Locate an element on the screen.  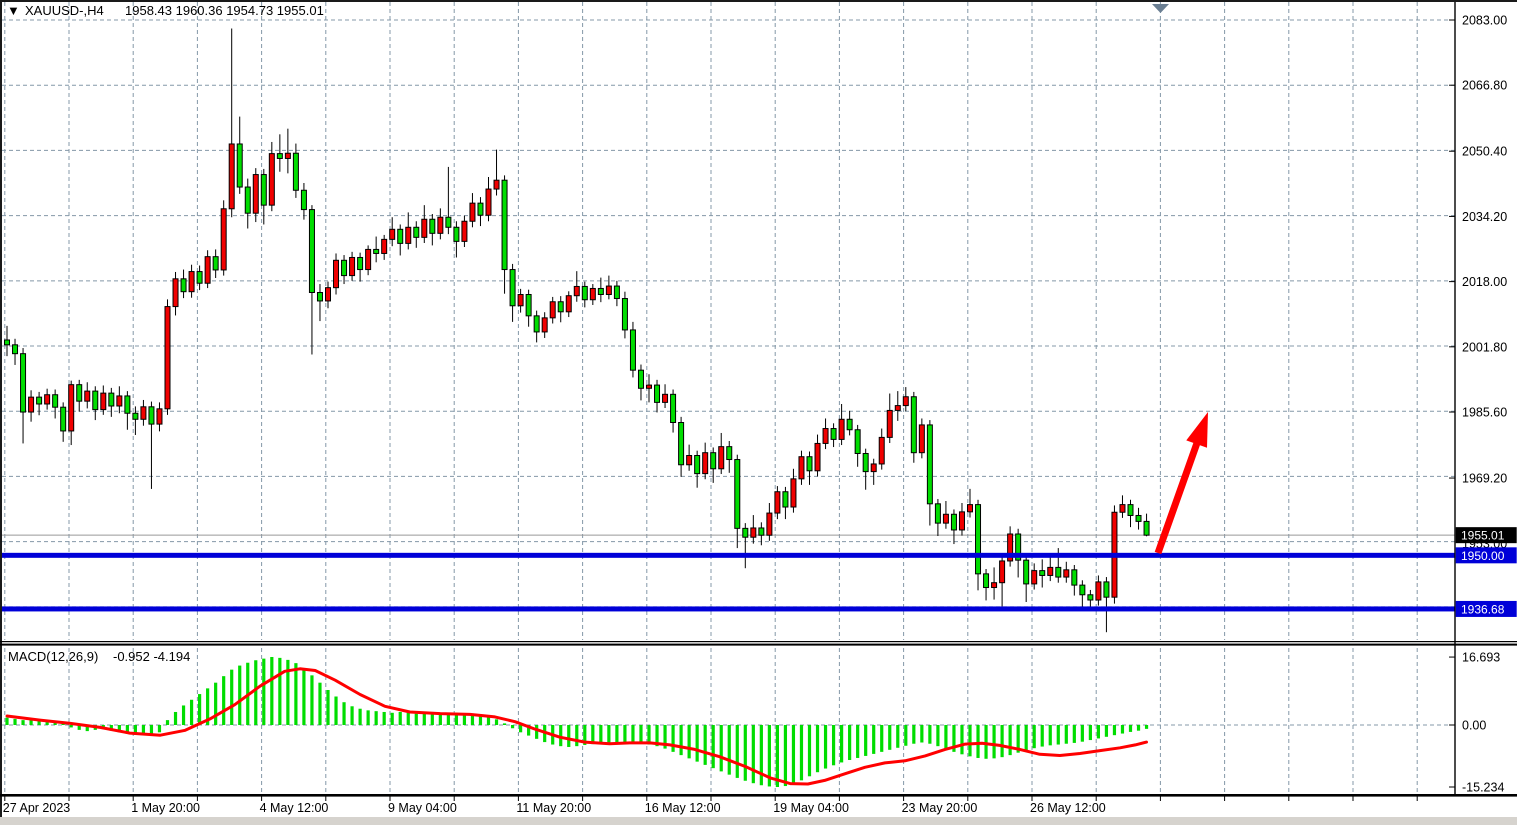
level-price-badge-text: 1950.00 is located at coordinates (1483, 556).